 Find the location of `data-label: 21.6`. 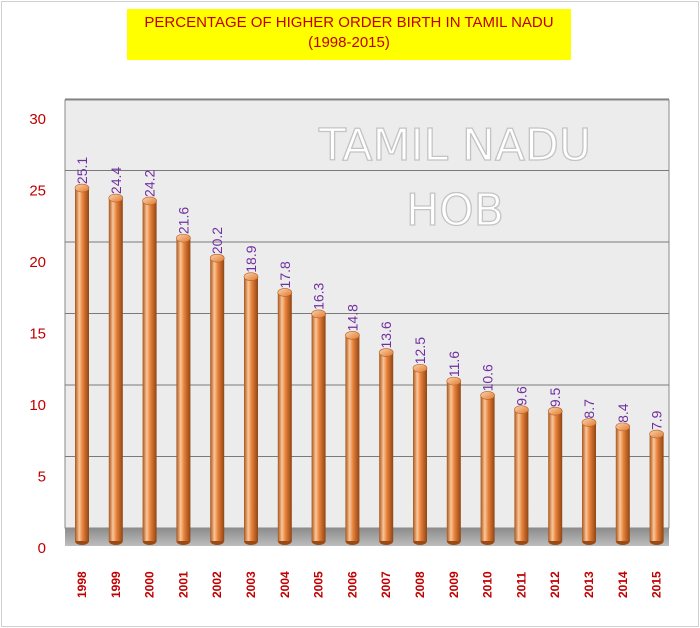

data-label: 21.6 is located at coordinates (183, 220).